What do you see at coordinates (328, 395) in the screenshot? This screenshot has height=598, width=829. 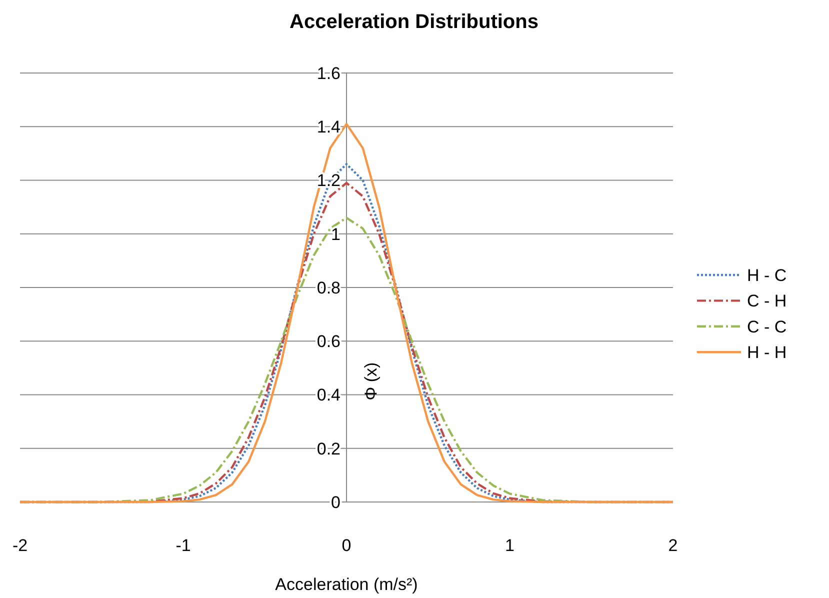 I see `y-tick-label: 0.4` at bounding box center [328, 395].